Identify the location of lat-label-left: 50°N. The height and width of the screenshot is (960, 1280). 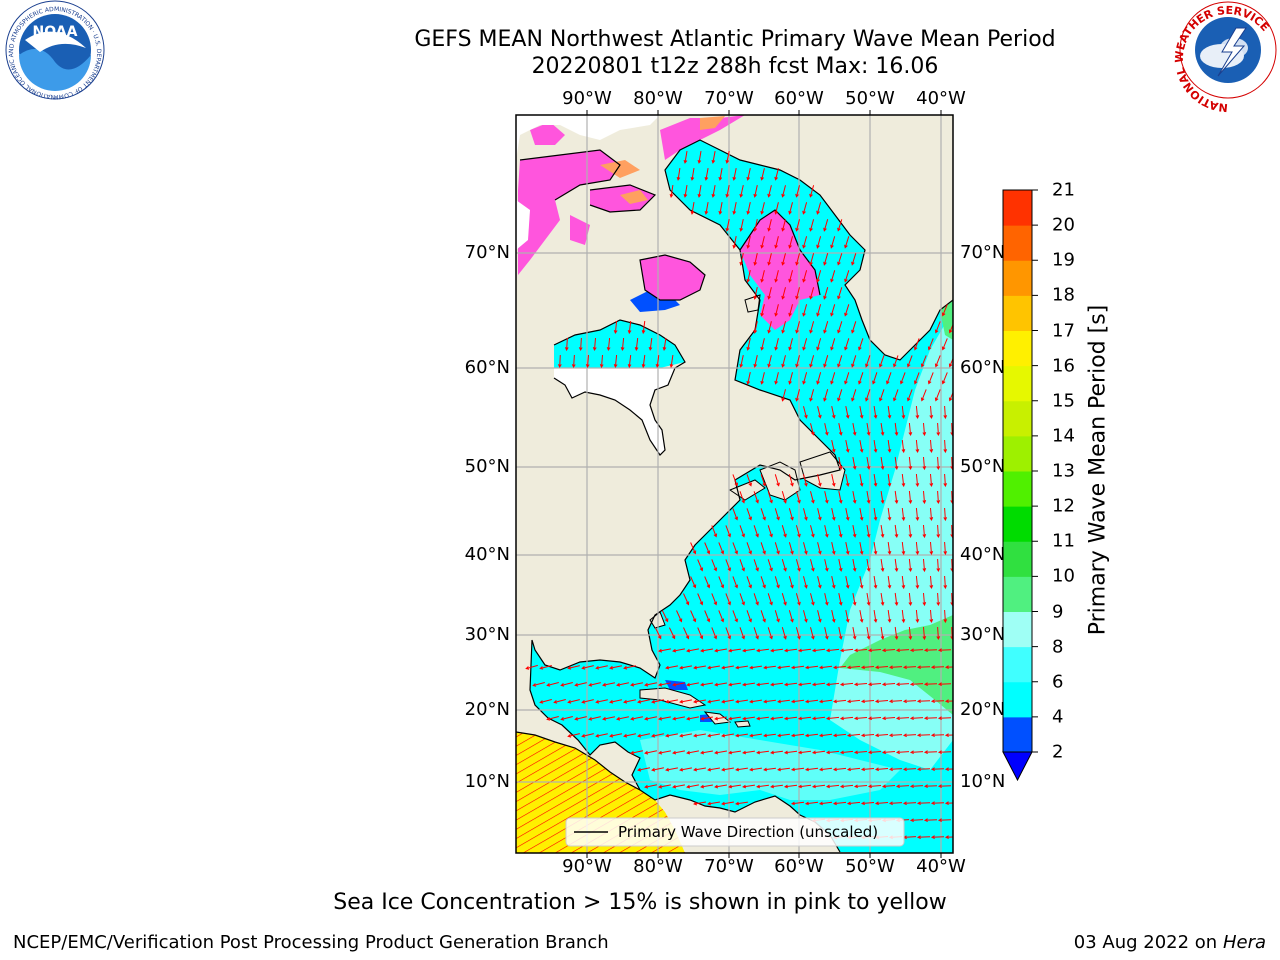
(487, 466).